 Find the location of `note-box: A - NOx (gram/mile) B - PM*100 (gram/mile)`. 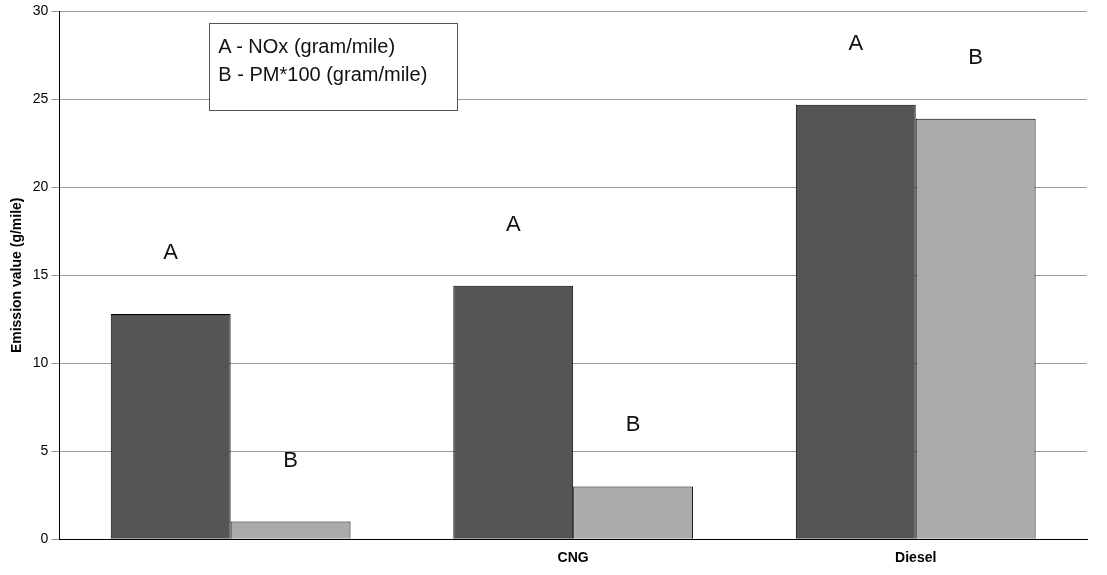

note-box: A - NOx (gram/mile) B - PM*100 (gram/mile) is located at coordinates (334, 67).